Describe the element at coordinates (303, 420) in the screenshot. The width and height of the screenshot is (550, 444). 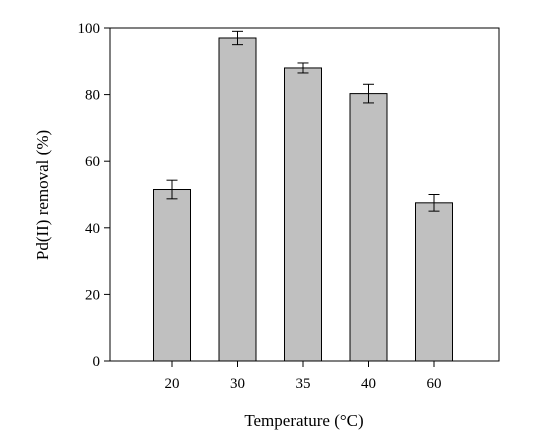
I see `x-axis-title: Temperature (°C)` at that location.